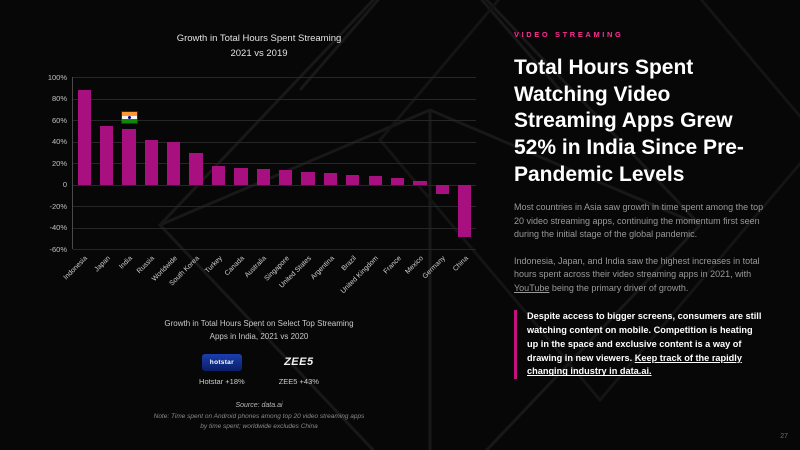 The image size is (800, 450). What do you see at coordinates (330, 179) in the screenshot?
I see `bar-argentina` at bounding box center [330, 179].